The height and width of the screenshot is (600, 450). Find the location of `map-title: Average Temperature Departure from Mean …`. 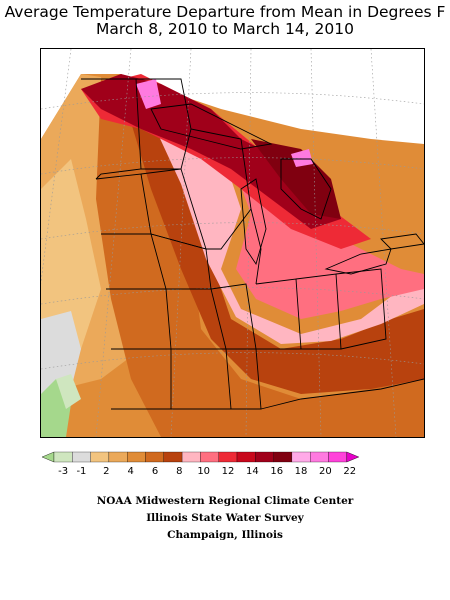

map-title: Average Temperature Departure from Mean … is located at coordinates (225, 12).